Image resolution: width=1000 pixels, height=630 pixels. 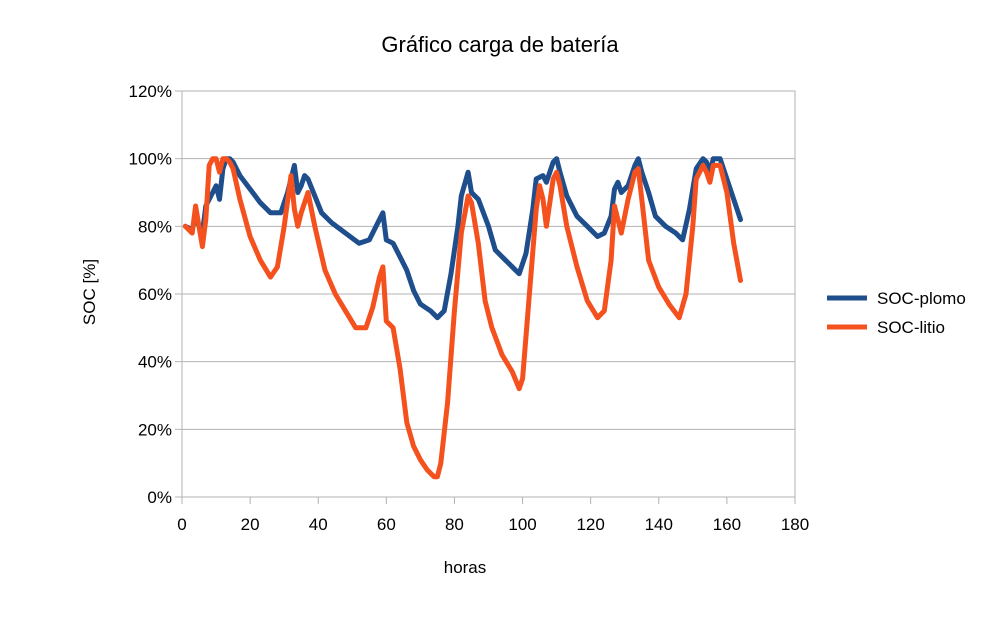 What do you see at coordinates (159, 497) in the screenshot?
I see `y-tick-label-0: 0%` at bounding box center [159, 497].